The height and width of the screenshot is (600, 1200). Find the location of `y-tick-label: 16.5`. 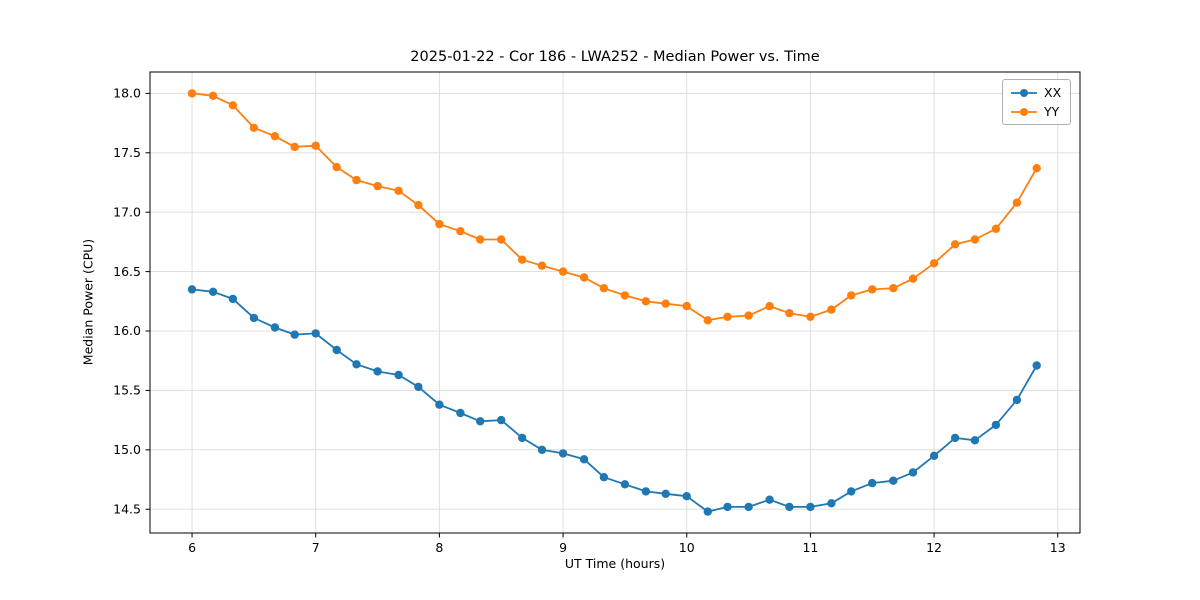

y-tick-label: 16.5 is located at coordinates (127, 271).